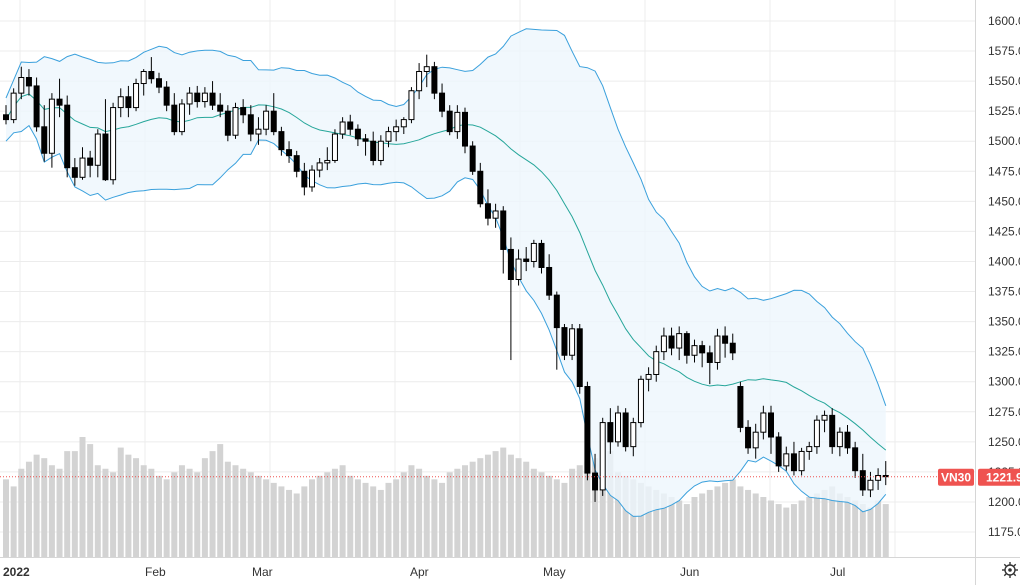  What do you see at coordinates (1004, 111) in the screenshot?
I see `y-tick-label: 1525.0` at bounding box center [1004, 111].